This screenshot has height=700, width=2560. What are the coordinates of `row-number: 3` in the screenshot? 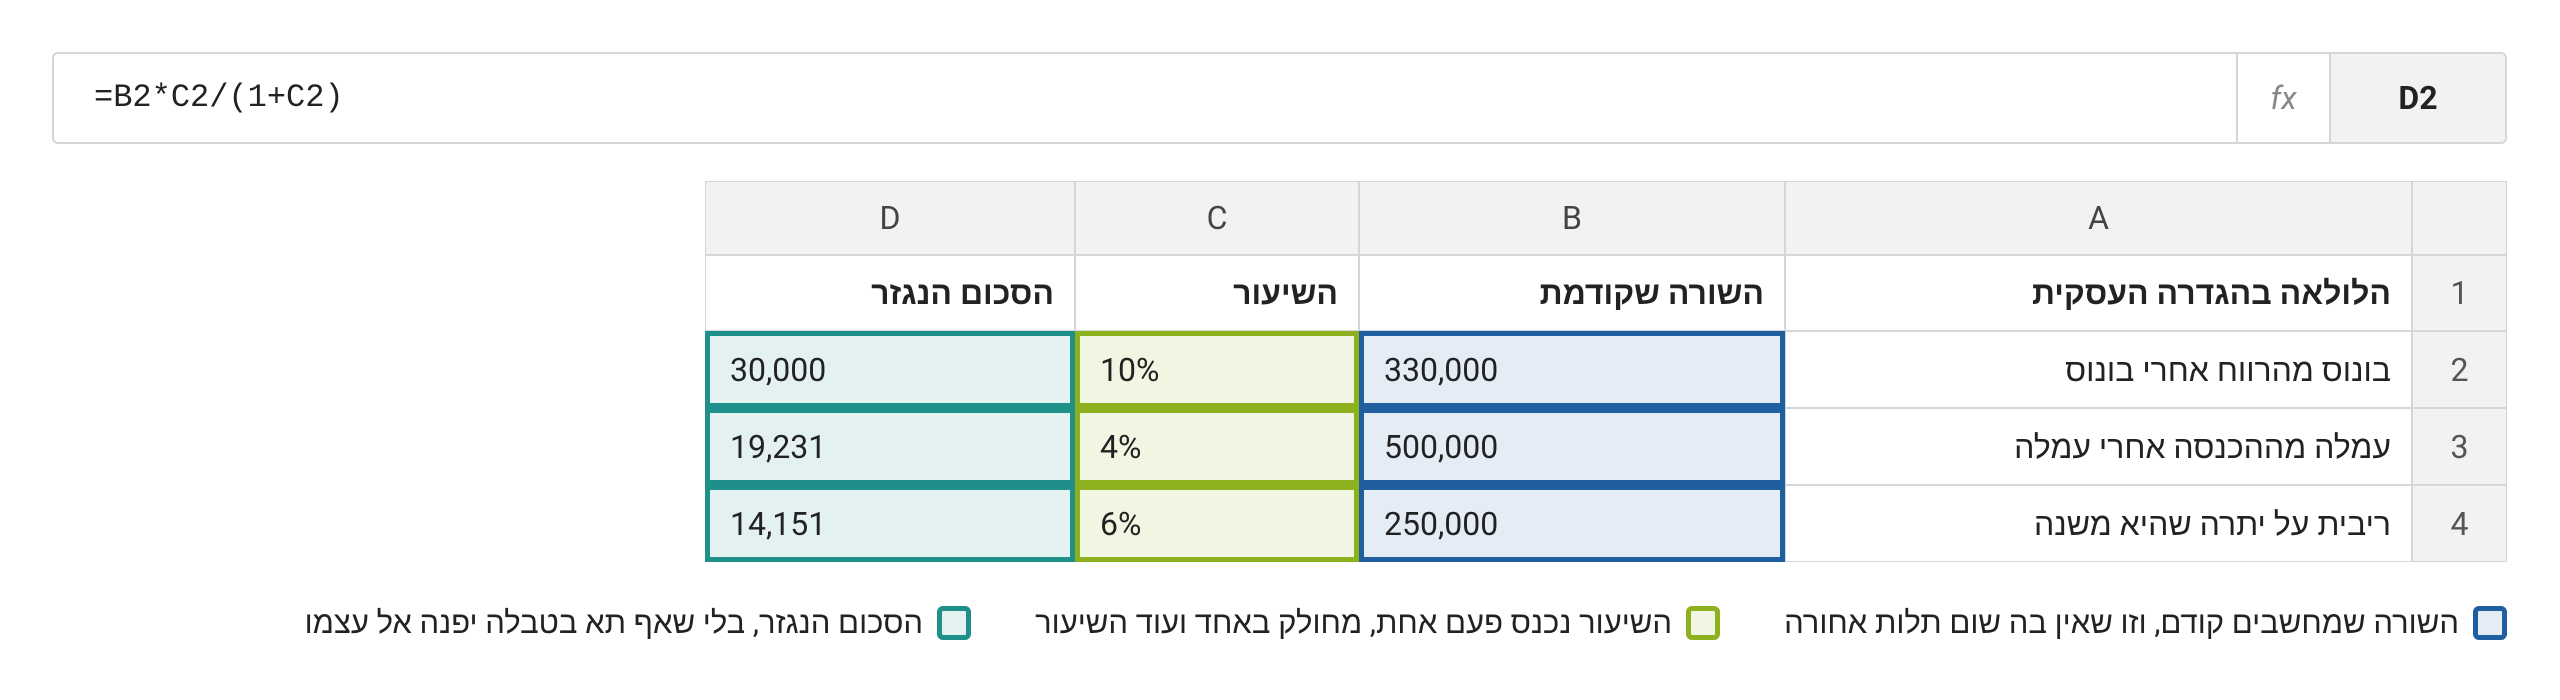 It's located at (2459, 446).